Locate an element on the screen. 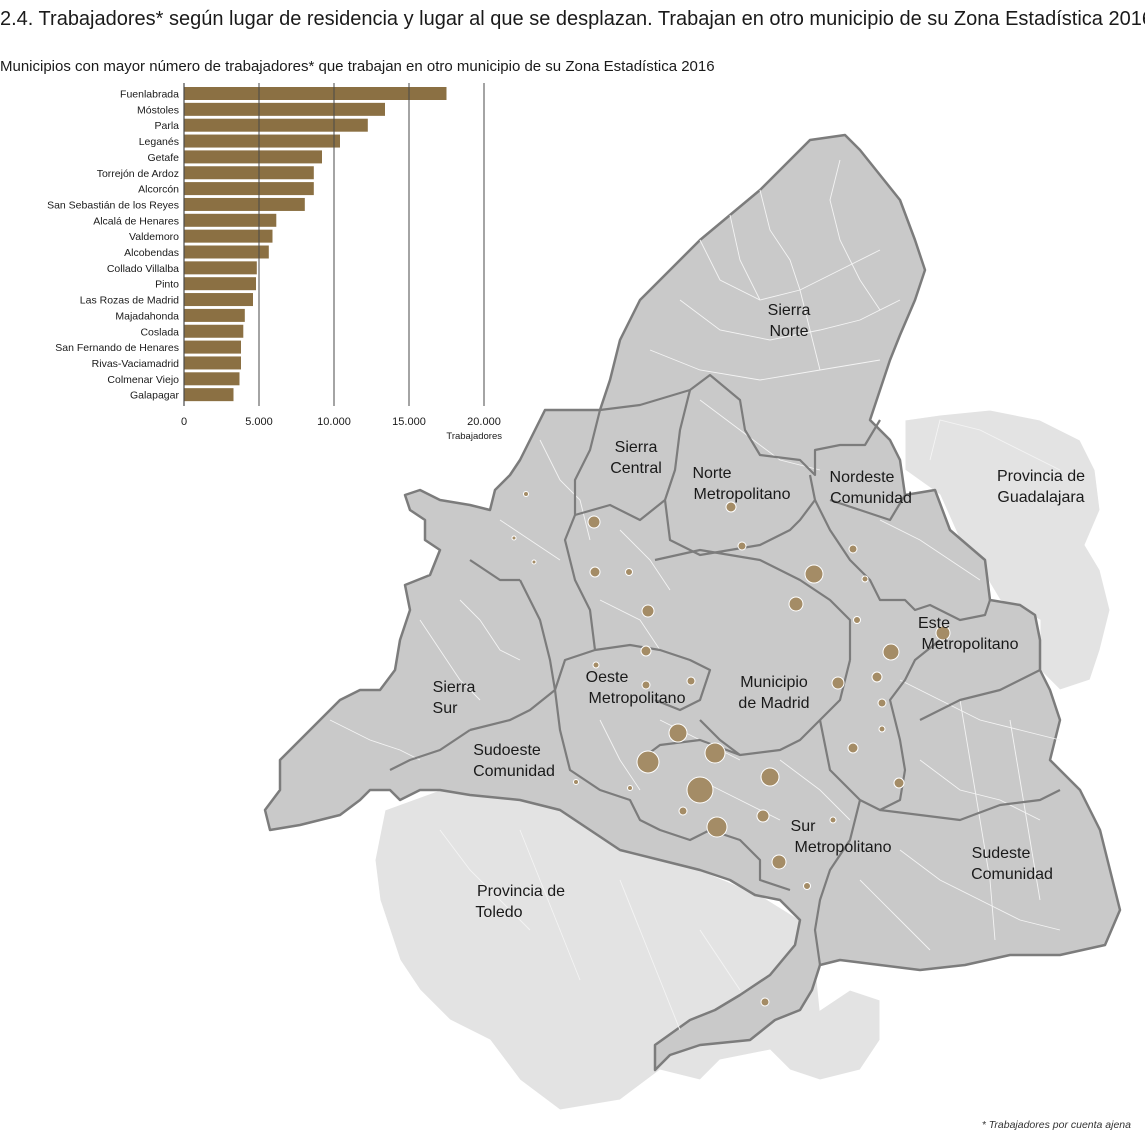 The image size is (1145, 1137). category-label: Alcalá de Henares is located at coordinates (136, 221).